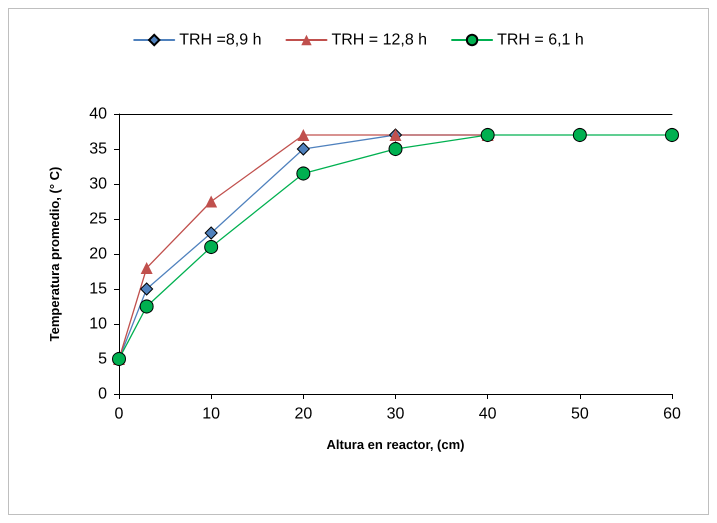 The width and height of the screenshot is (717, 523). I want to click on y-tick-label: 25, so click(98, 219).